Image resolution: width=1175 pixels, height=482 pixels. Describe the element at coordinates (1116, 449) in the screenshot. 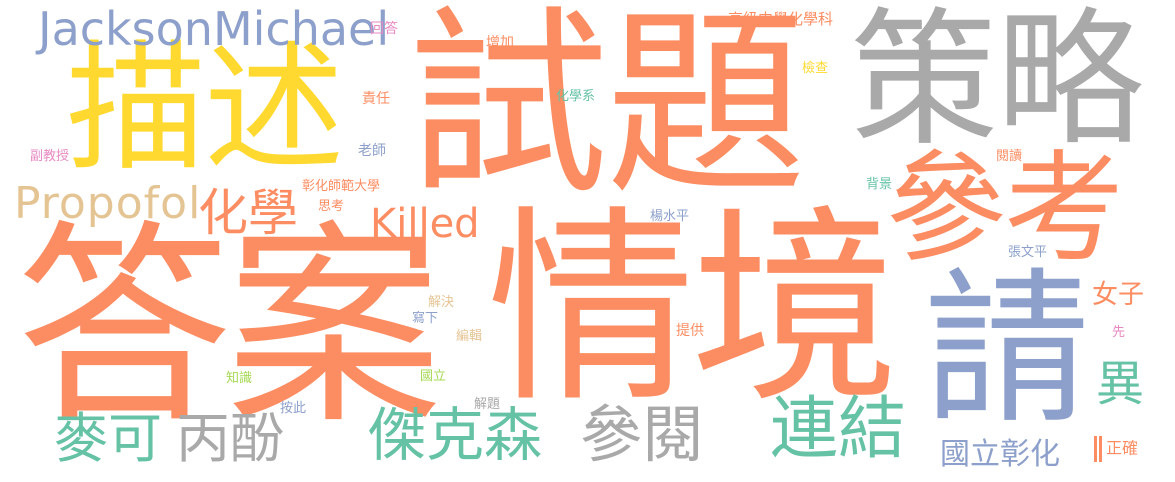

I see `word-zhengque: 正確` at that location.